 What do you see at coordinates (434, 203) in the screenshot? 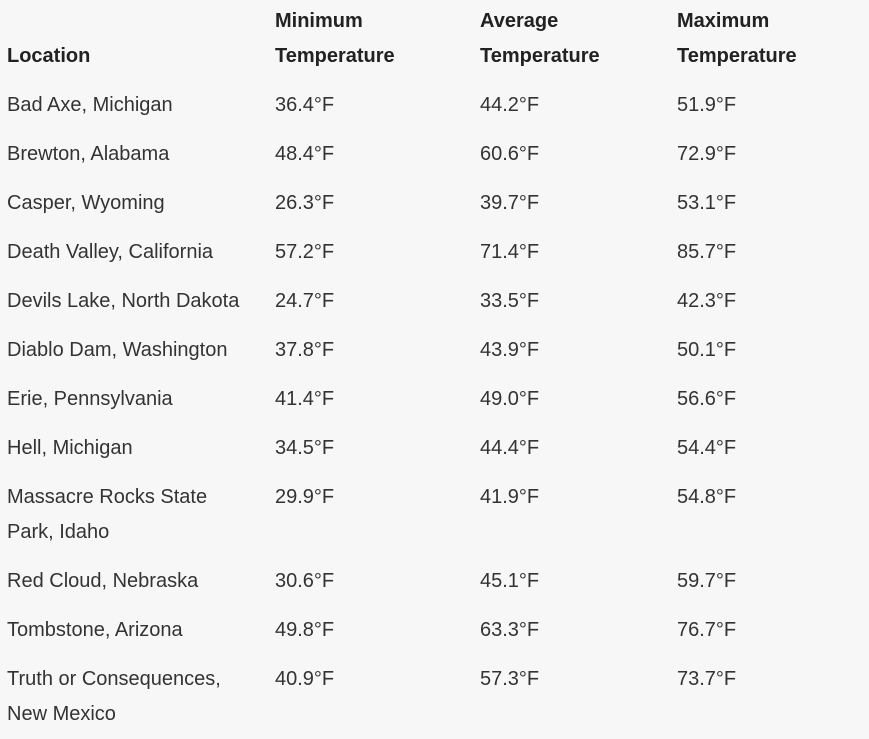
I see `table-row: Casper, Wyoming 26.3°F 39.7°F 53.1°F` at bounding box center [434, 203].